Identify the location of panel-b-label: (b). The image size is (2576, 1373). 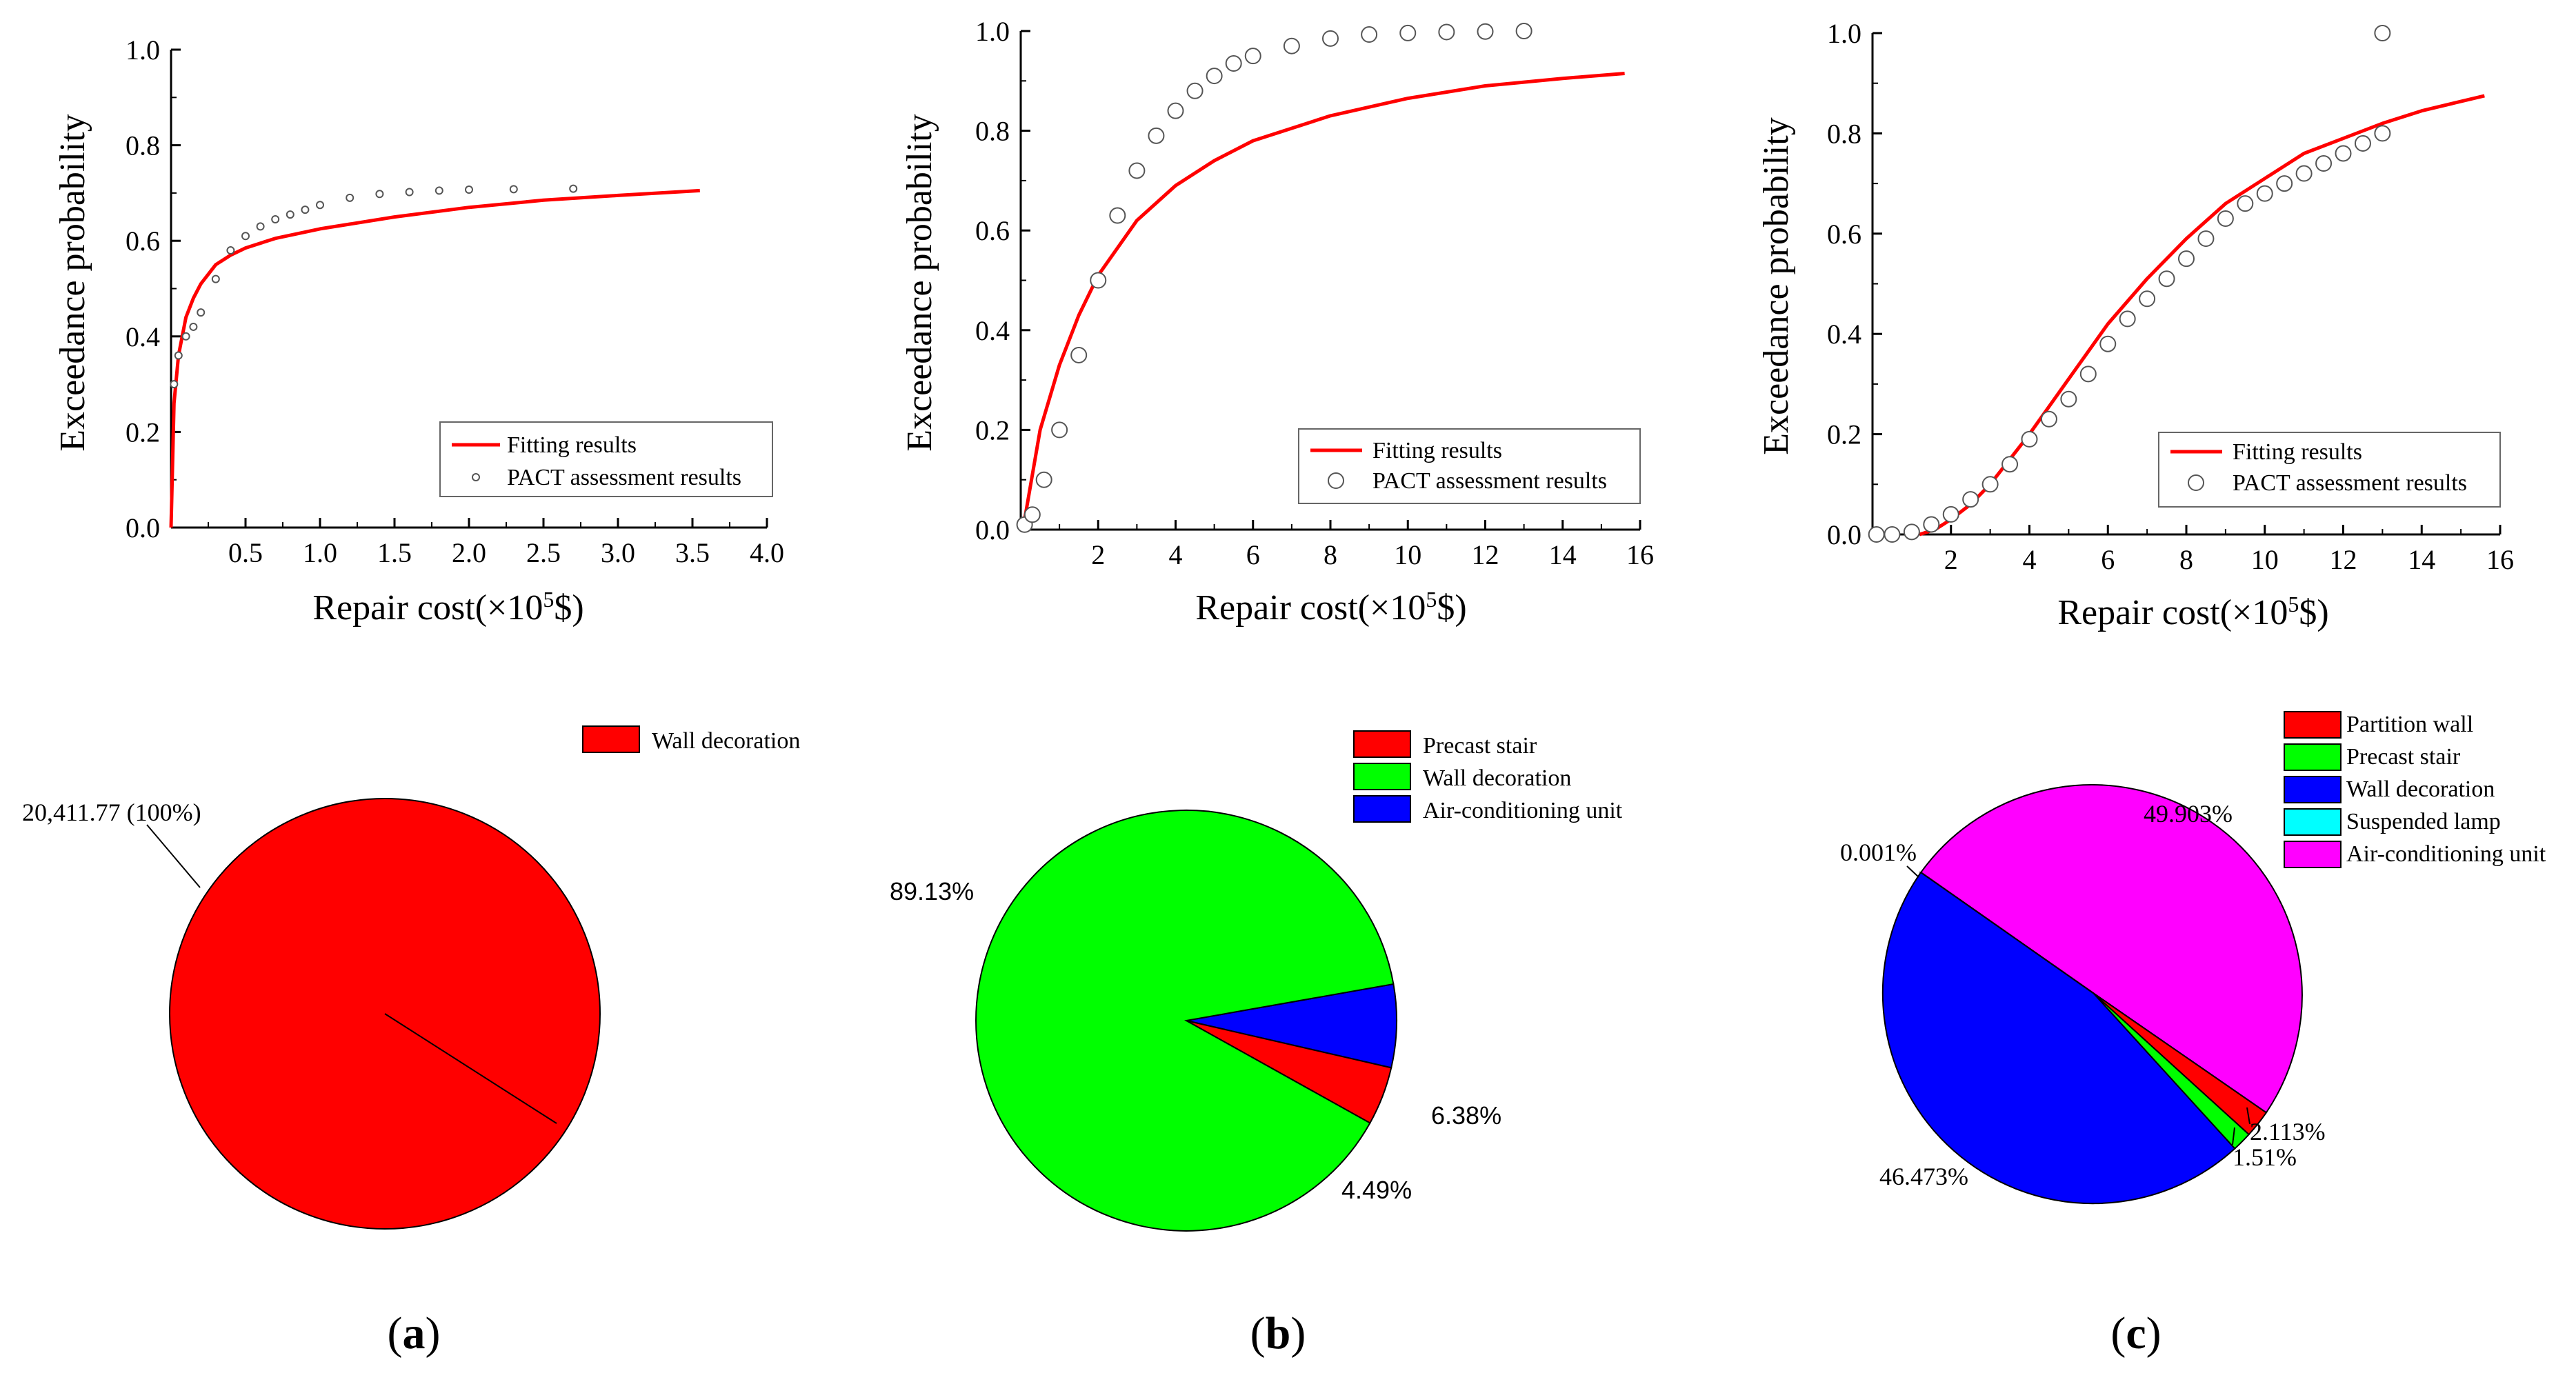
(1278, 1333).